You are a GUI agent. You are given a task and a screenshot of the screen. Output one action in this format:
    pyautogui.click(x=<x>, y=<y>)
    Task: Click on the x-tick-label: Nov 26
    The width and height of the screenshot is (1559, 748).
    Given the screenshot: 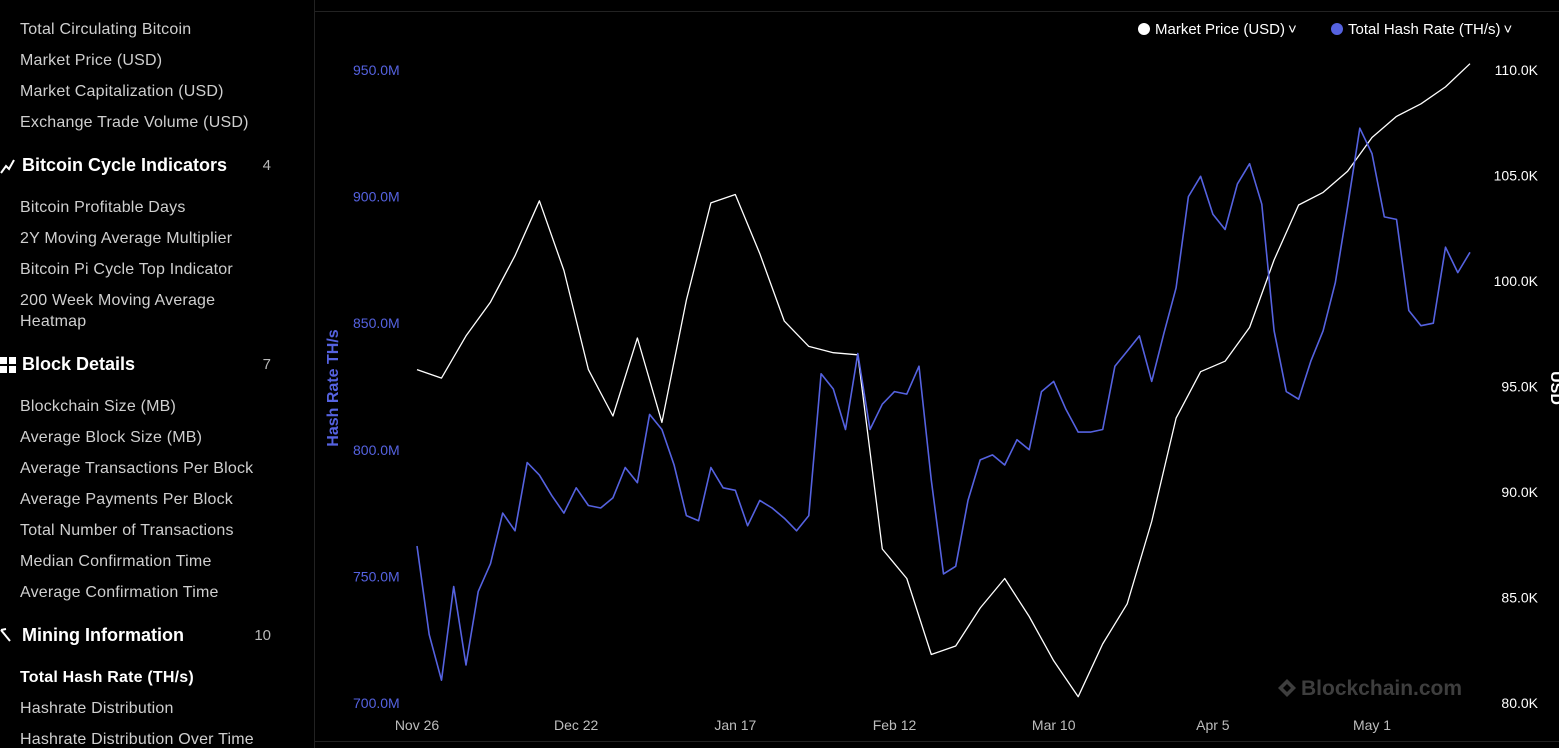 What is the action you would take?
    pyautogui.click(x=417, y=725)
    